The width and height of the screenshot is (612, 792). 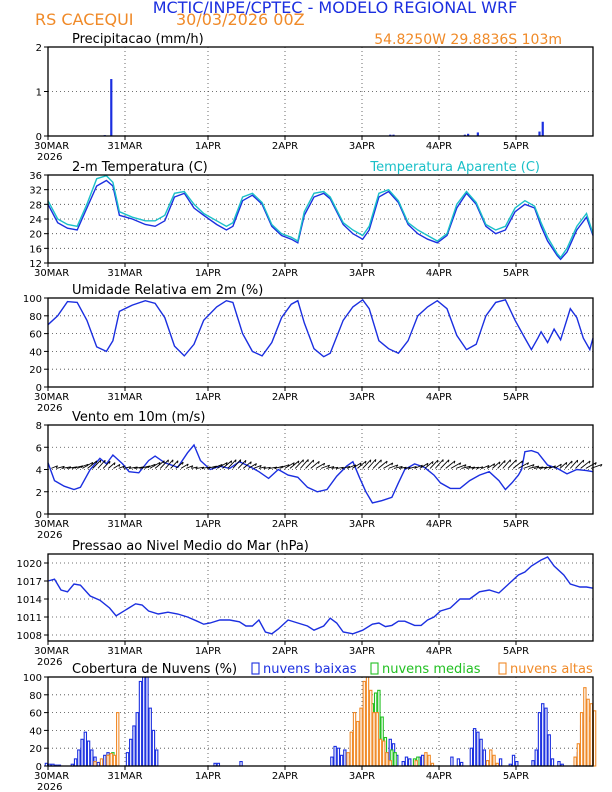 What do you see at coordinates (35, 731) in the screenshot?
I see `y-tick-label: 40` at bounding box center [35, 731].